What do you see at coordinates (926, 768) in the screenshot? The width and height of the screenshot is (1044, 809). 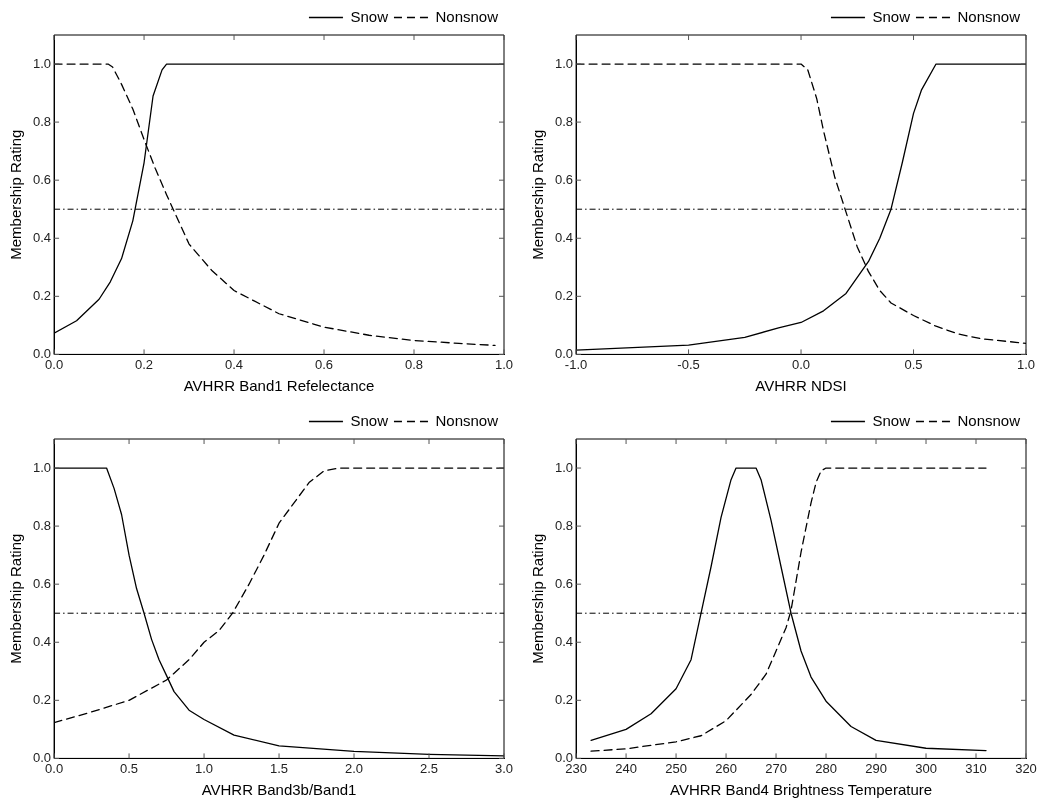 I see `x-tick-label: 300` at bounding box center [926, 768].